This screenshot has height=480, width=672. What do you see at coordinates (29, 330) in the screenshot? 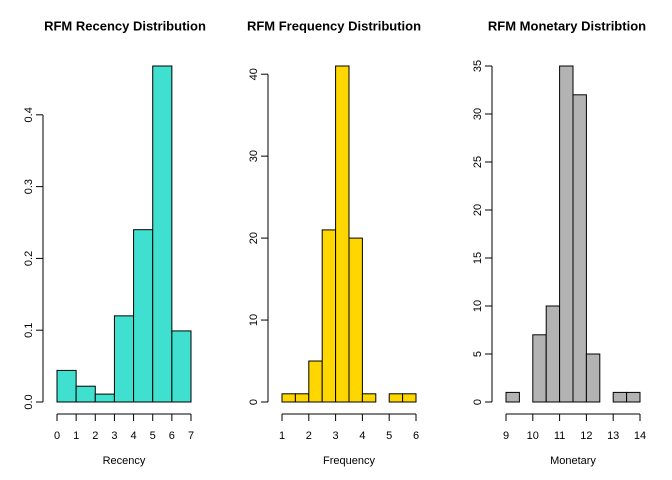
I see `y-tick-label: 0.1` at bounding box center [29, 330].